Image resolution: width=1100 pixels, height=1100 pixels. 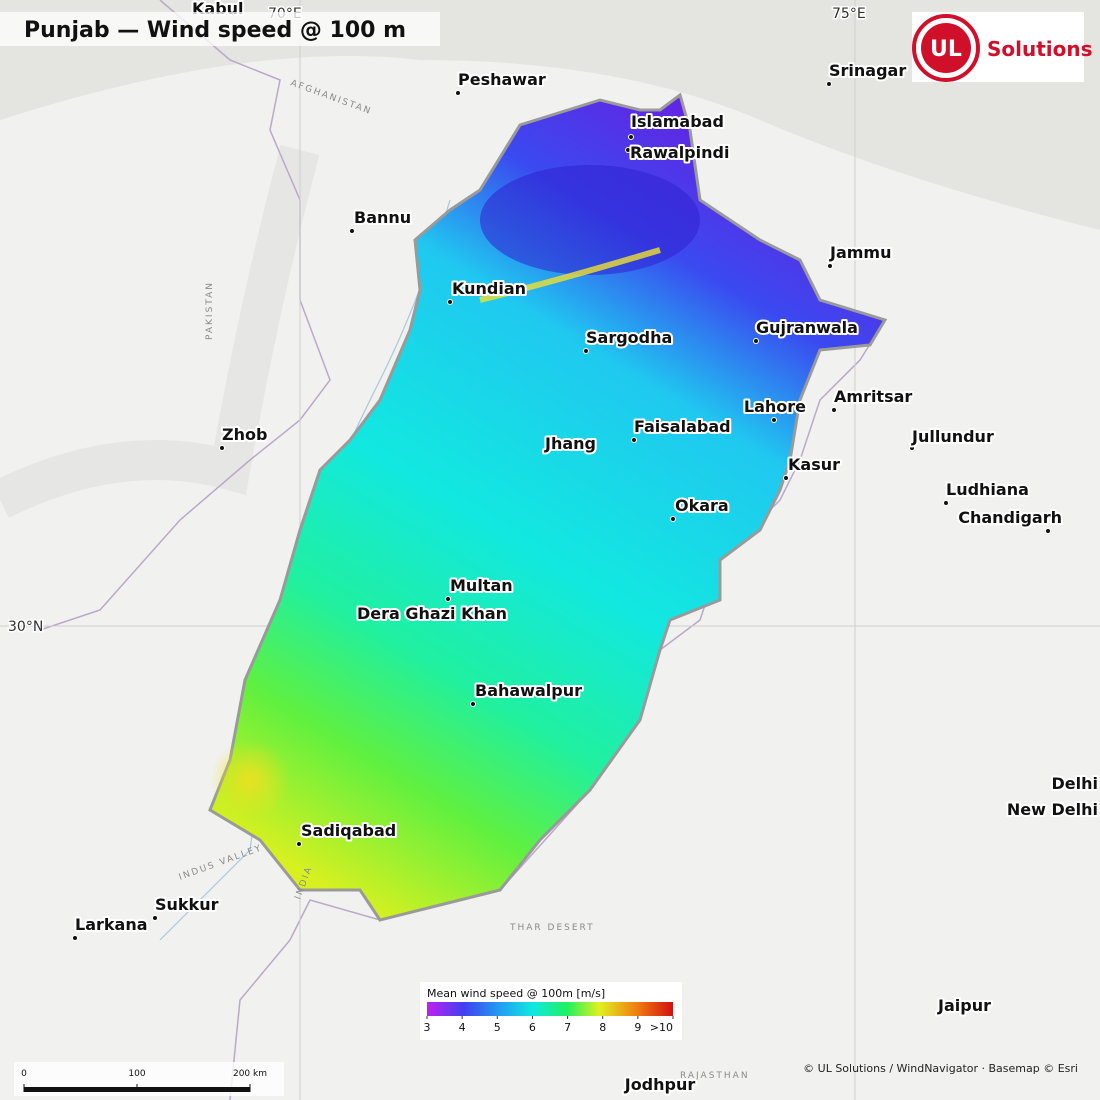 What do you see at coordinates (552, 928) in the screenshot?
I see `basemap-label: THAR DESERT` at bounding box center [552, 928].